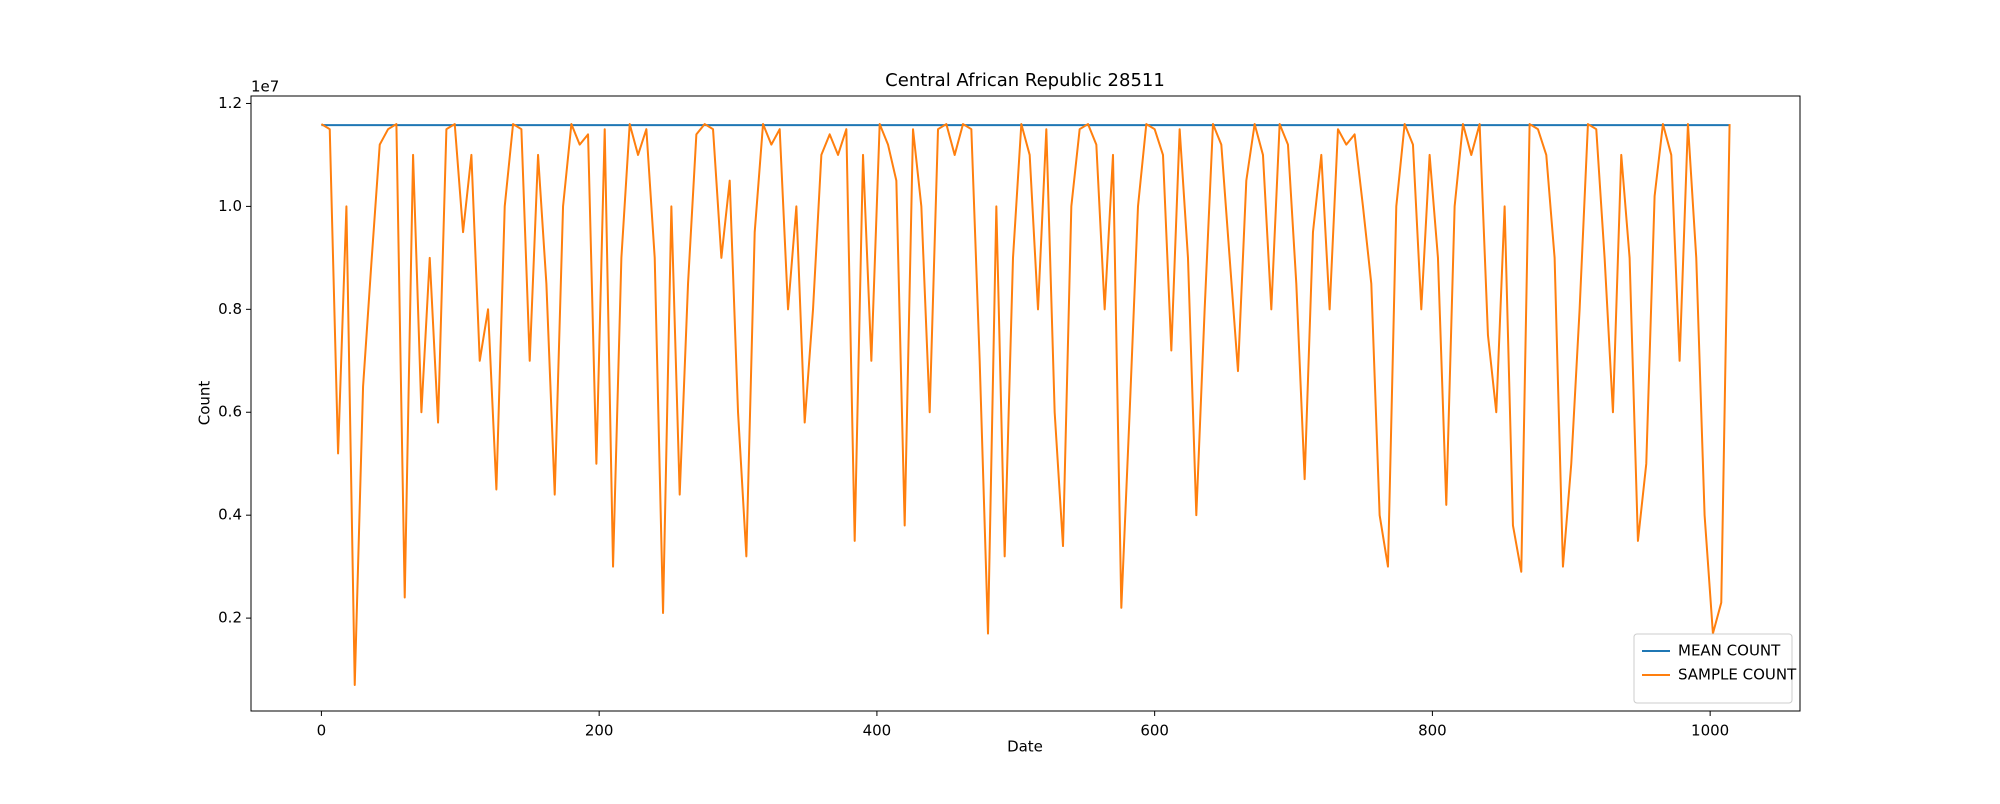 This screenshot has height=804, width=2000. I want to click on x-tick-label: 600, so click(1154, 731).